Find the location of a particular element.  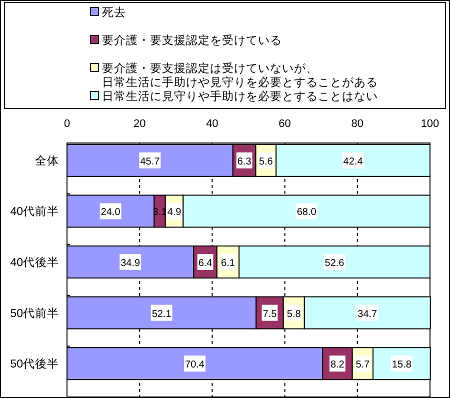

legend-label: 要介護・要支援認定は受けていないが、日常生活に手助けや見守りを必要とすることがある is located at coordinates (240, 75).